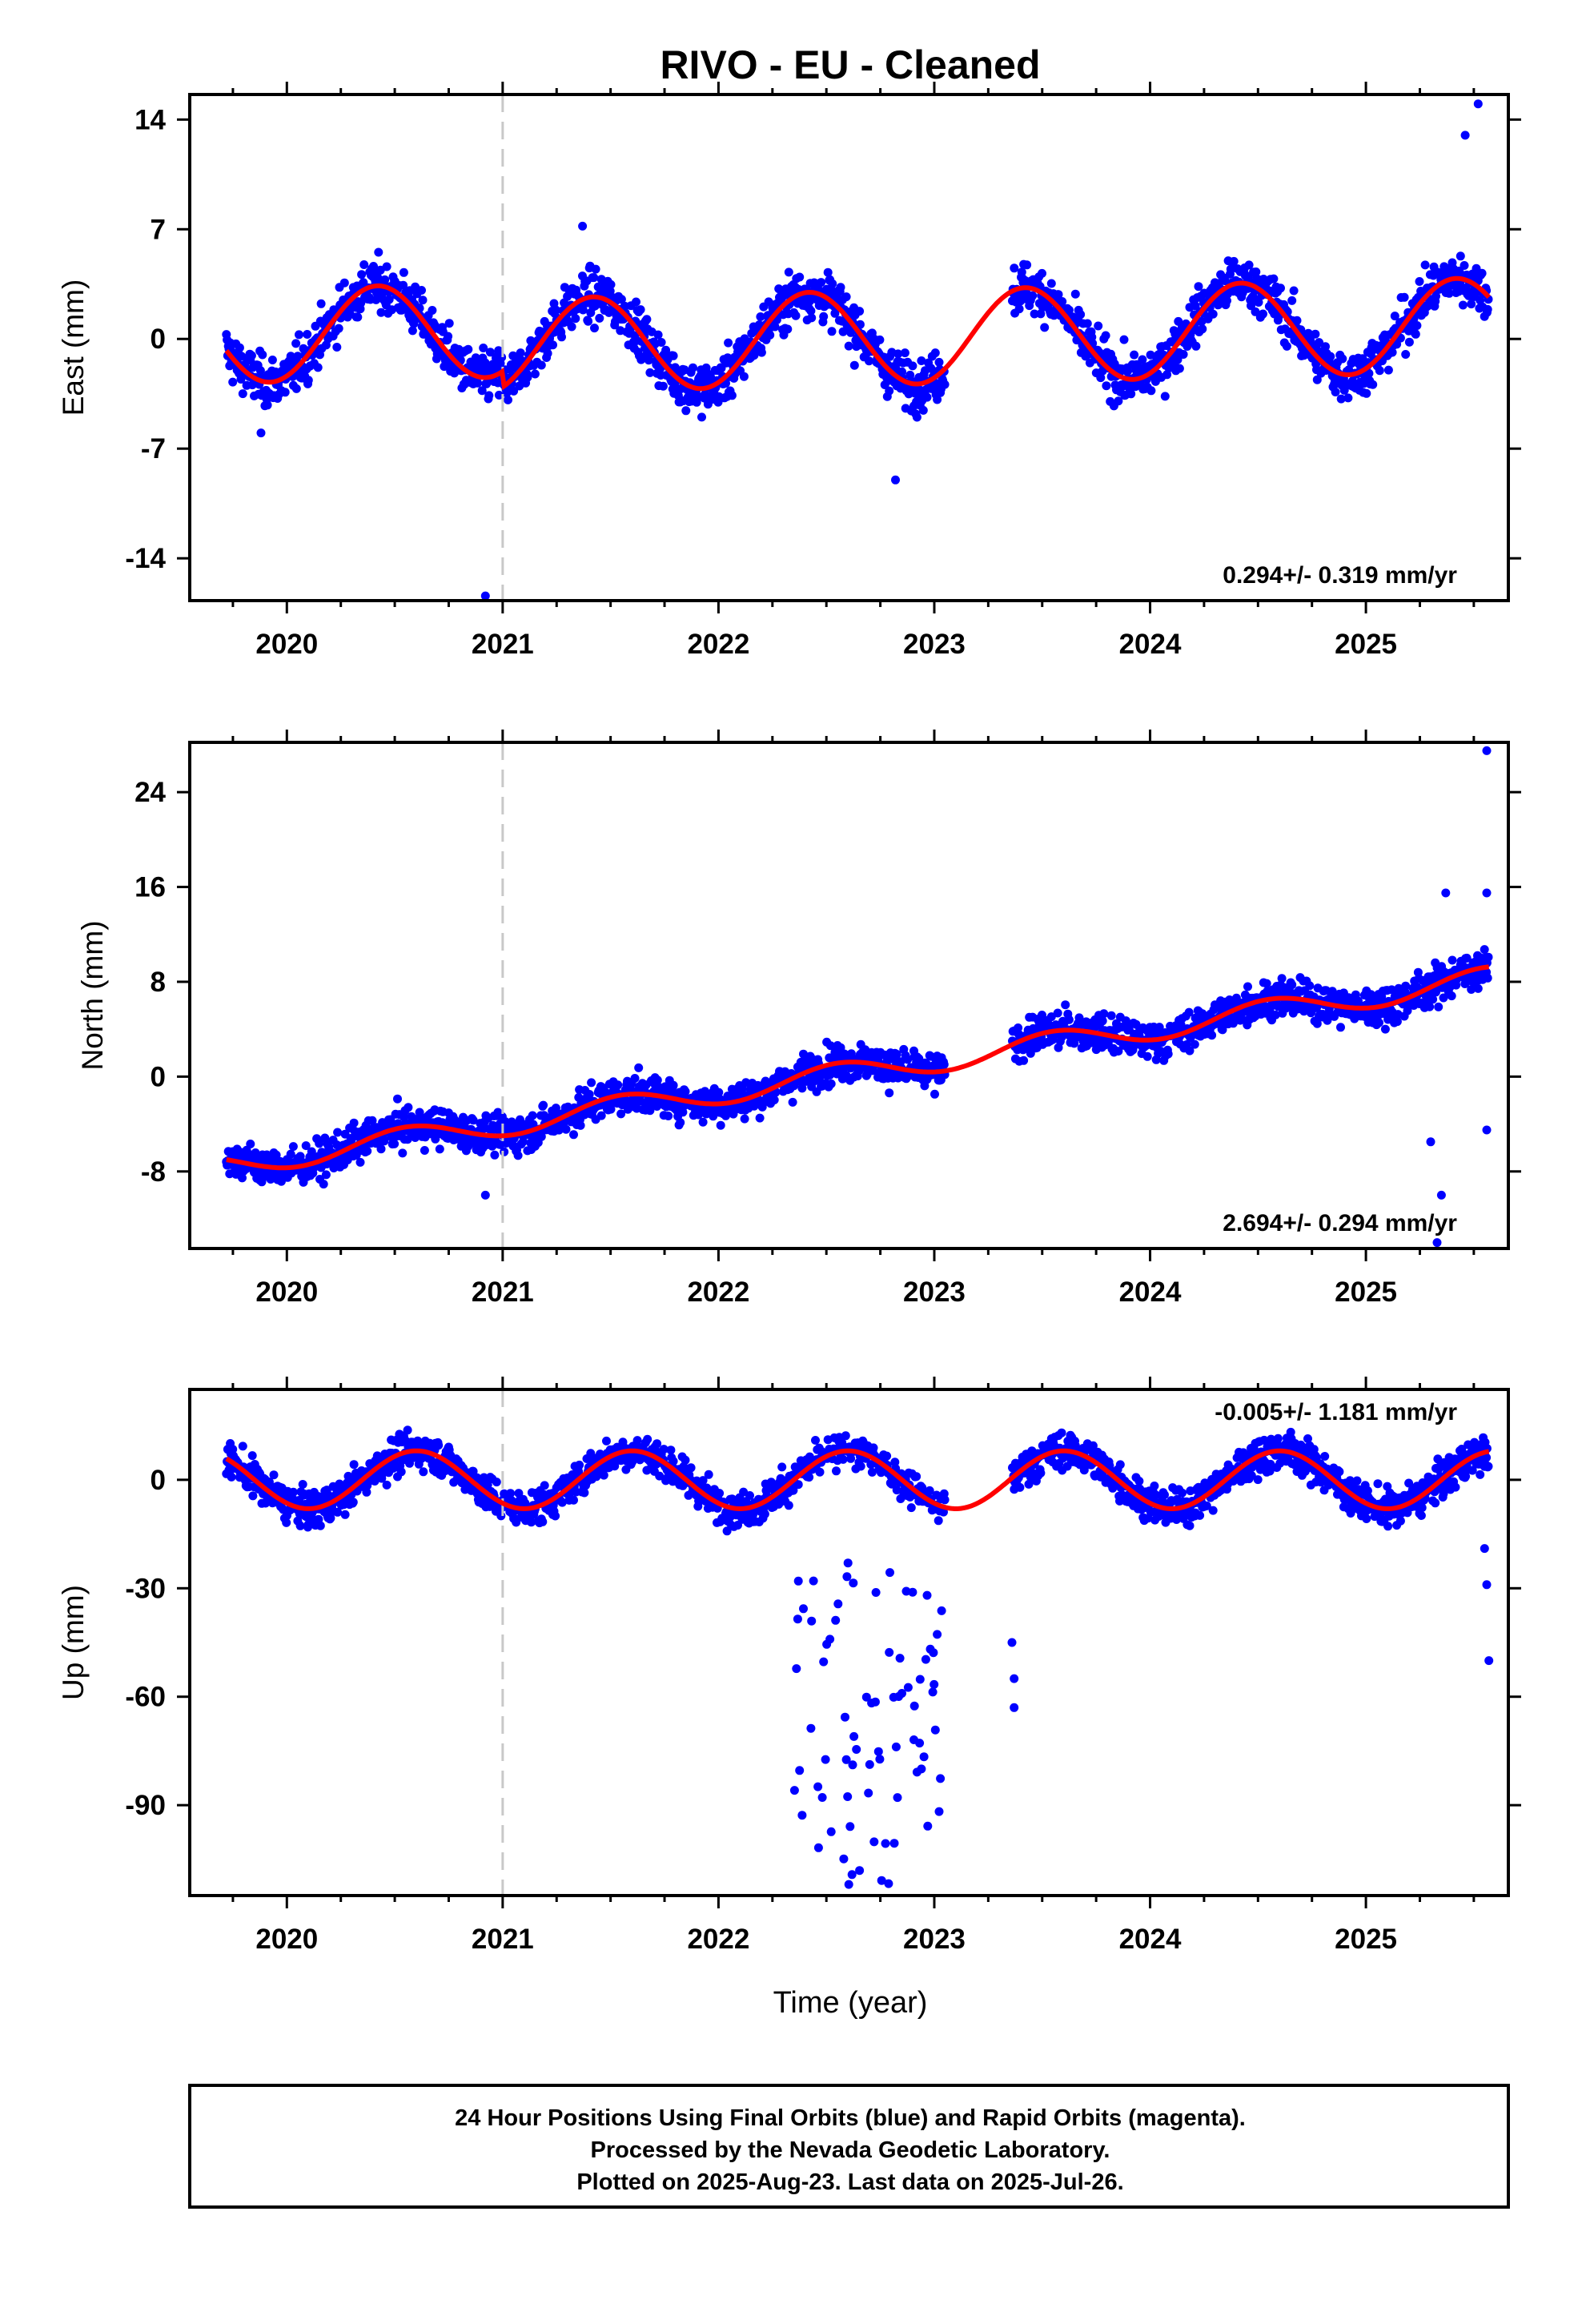 This screenshot has height=2324, width=1582. Describe the element at coordinates (1366, 1292) in the screenshot. I see `north-x-tick-label: 2025` at that location.